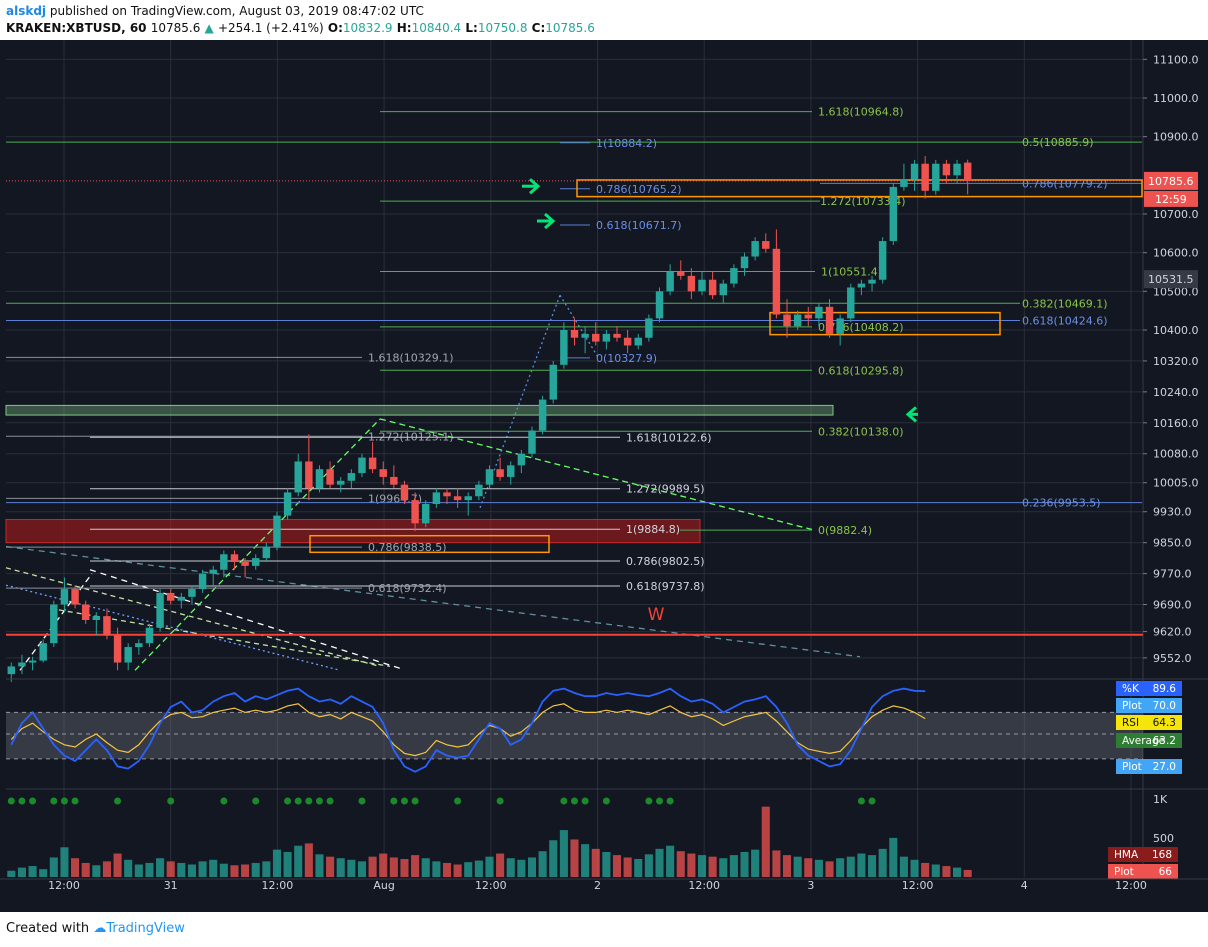 The image size is (1208, 947). I want to click on price-tick-label: 10240.0, so click(1176, 392).